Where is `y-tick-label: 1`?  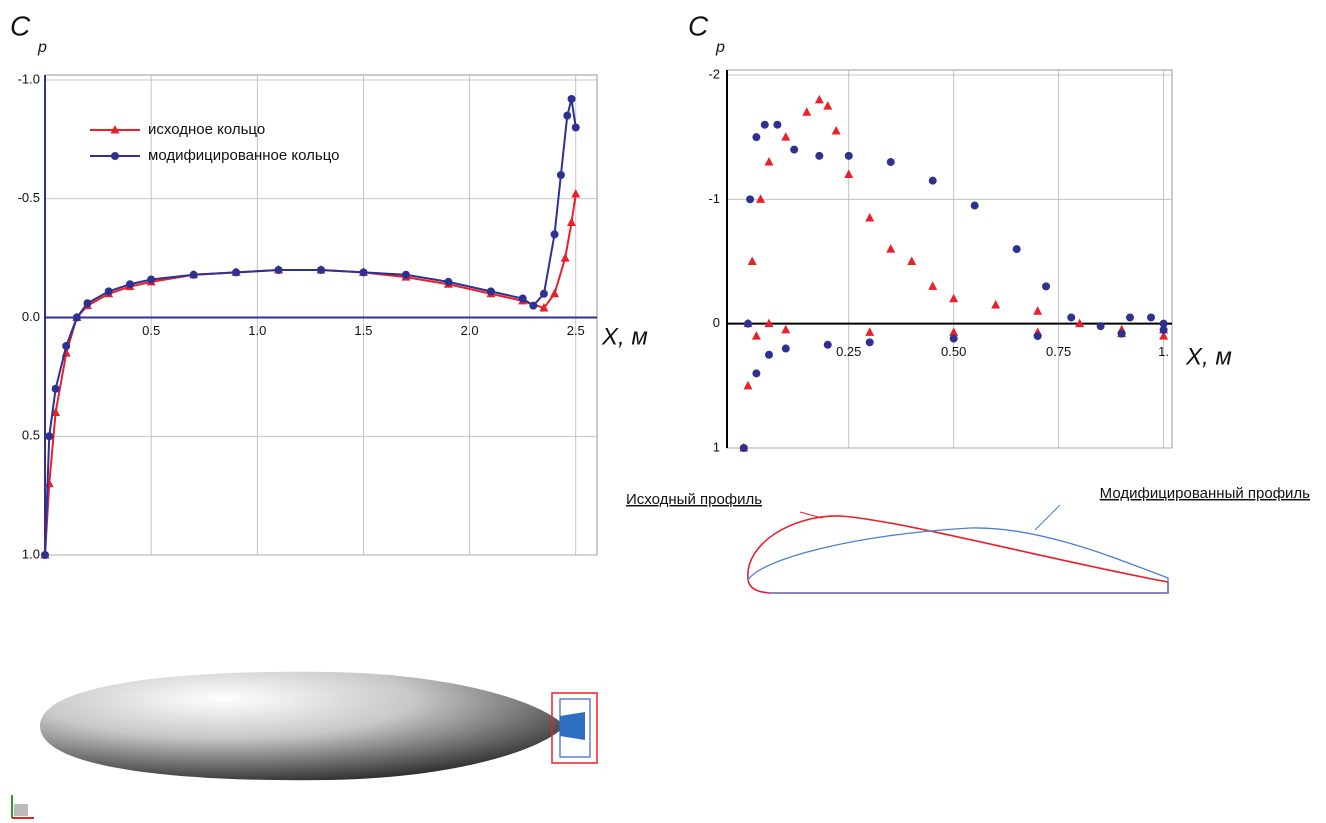 y-tick-label: 1 is located at coordinates (716, 446).